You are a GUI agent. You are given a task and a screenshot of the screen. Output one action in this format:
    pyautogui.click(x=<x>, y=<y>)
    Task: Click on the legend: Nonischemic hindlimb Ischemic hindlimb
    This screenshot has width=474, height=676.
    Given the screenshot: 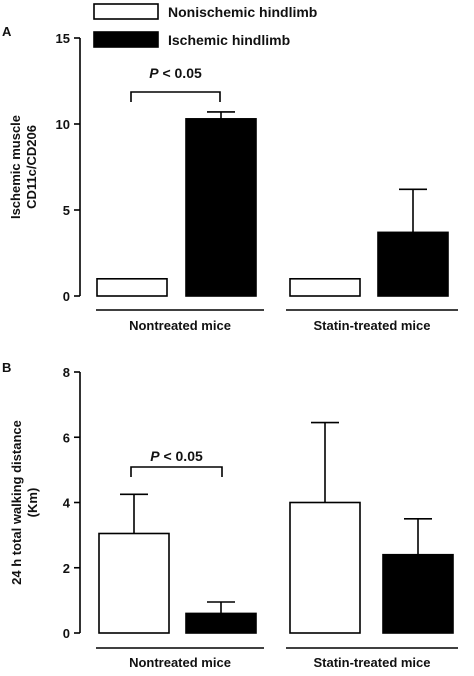 What is the action you would take?
    pyautogui.click(x=205, y=25)
    